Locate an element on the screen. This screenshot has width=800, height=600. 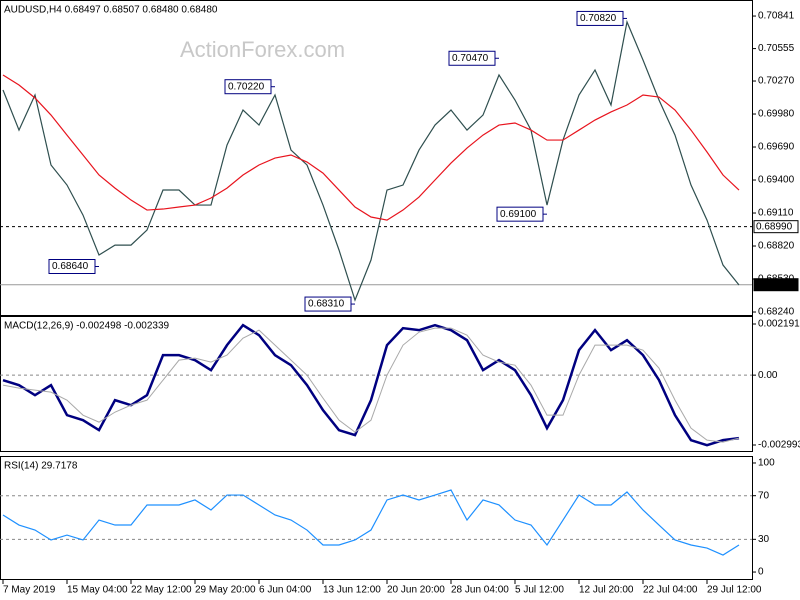
x-tick-label: 6 Jun 04:00 is located at coordinates (285, 590).